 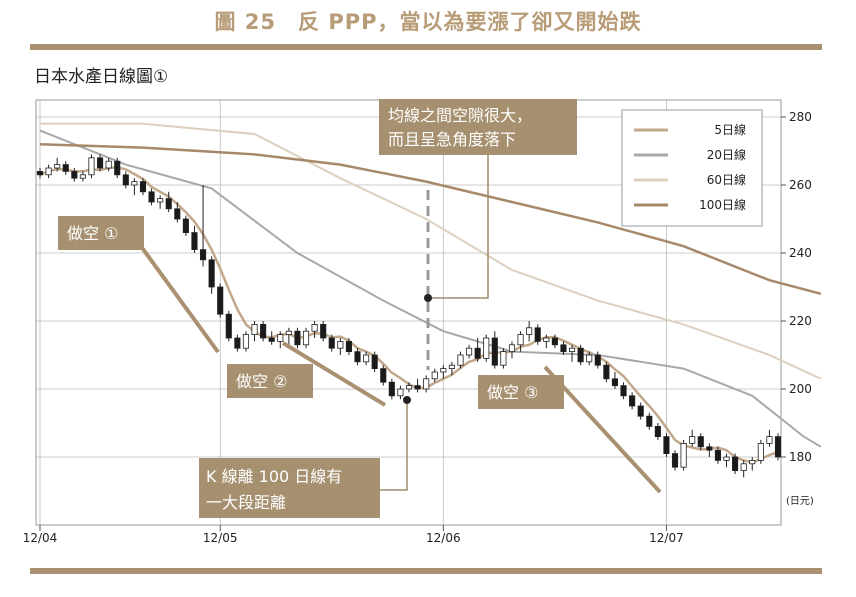 What do you see at coordinates (426, 47) in the screenshot?
I see `top-divider` at bounding box center [426, 47].